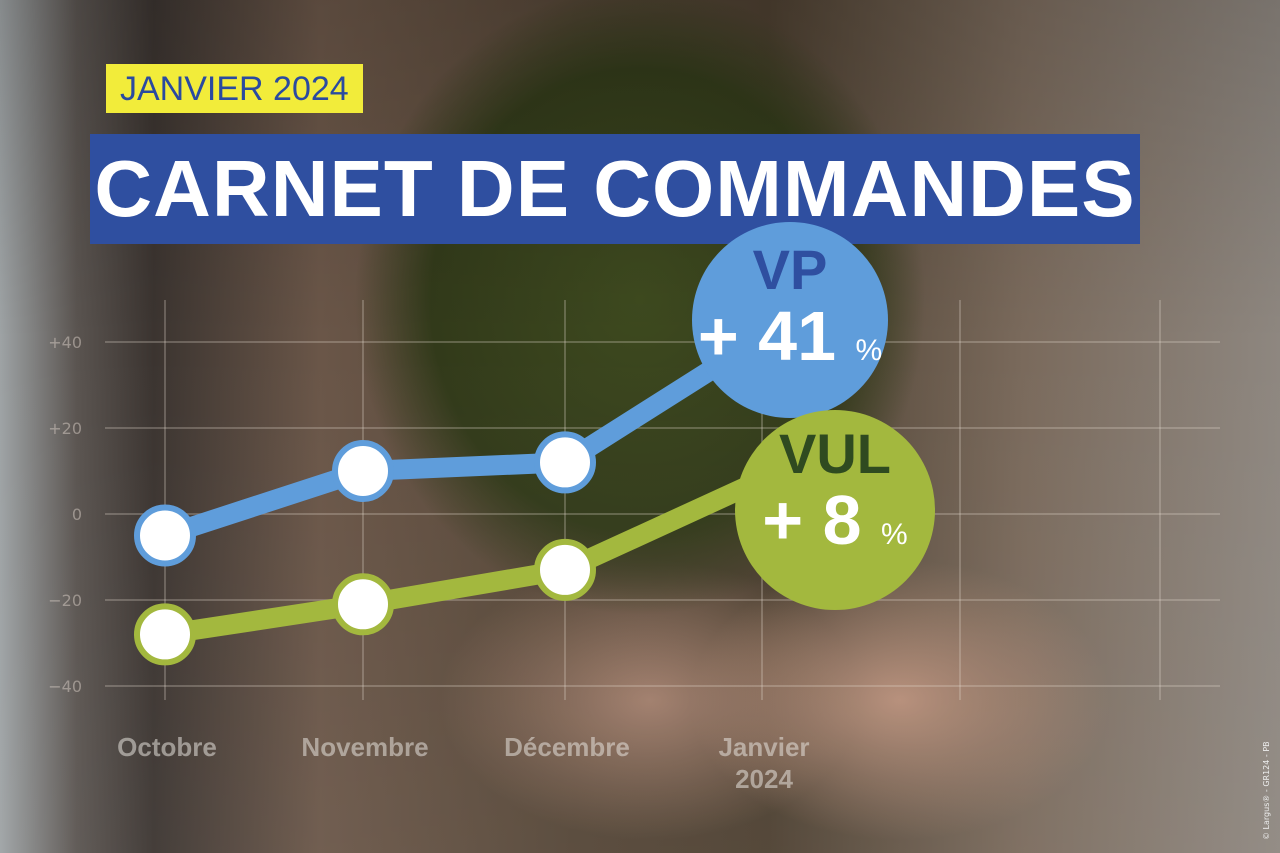  Describe the element at coordinates (812, 520) in the screenshot. I see `vul-value: + 8` at that location.